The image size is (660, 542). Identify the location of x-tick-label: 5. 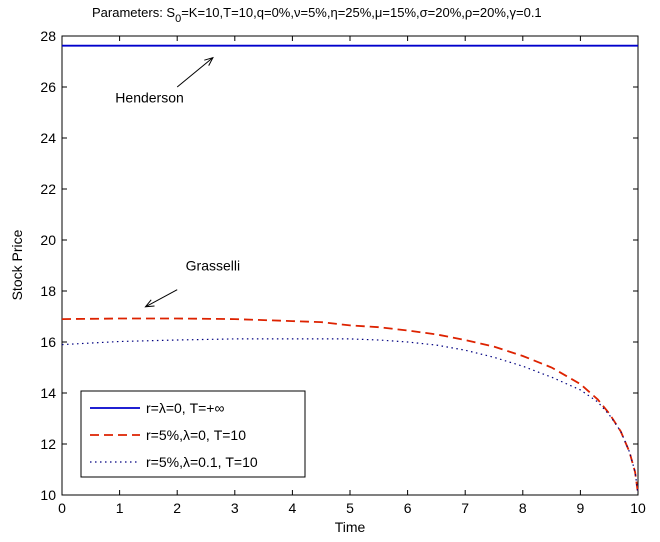
(350, 508).